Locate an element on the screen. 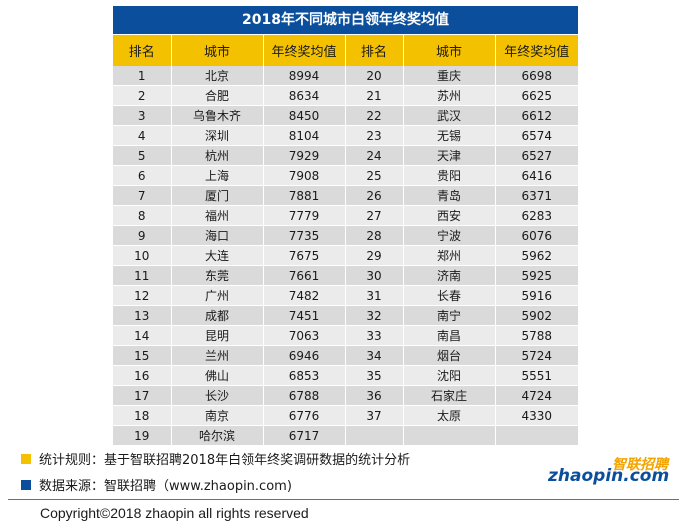  logo-cn-text: 智联招聘 is located at coordinates (640, 465).